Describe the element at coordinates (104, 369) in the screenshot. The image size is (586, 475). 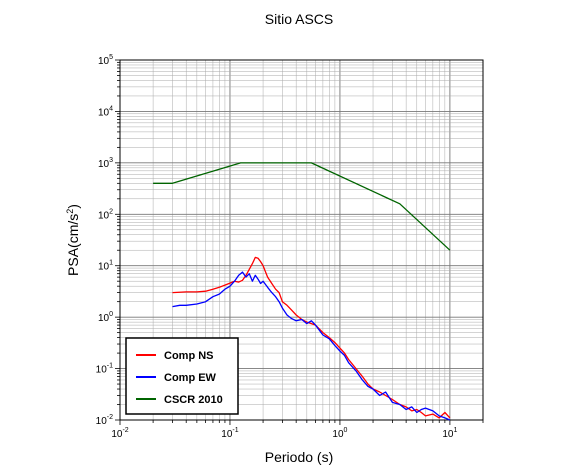
I see `y-tick-label: 10⁻¹` at that location.